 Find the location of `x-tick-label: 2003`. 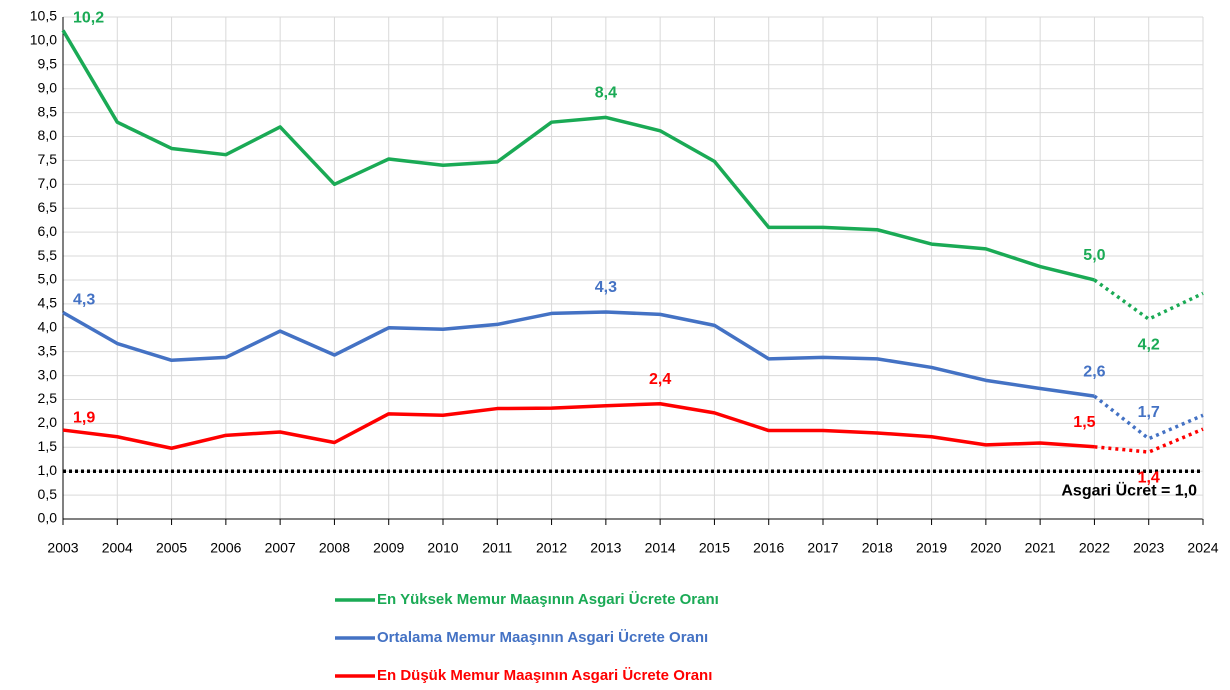

x-tick-label: 2003 is located at coordinates (62, 548).